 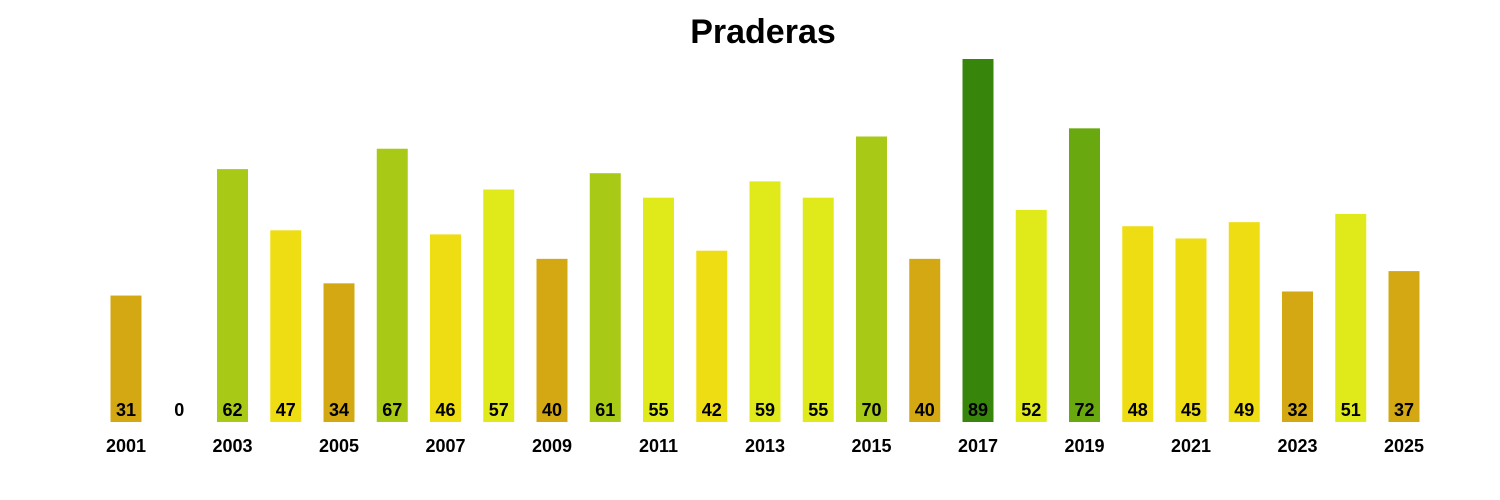 What do you see at coordinates (978, 240) in the screenshot?
I see `bar-2017` at bounding box center [978, 240].